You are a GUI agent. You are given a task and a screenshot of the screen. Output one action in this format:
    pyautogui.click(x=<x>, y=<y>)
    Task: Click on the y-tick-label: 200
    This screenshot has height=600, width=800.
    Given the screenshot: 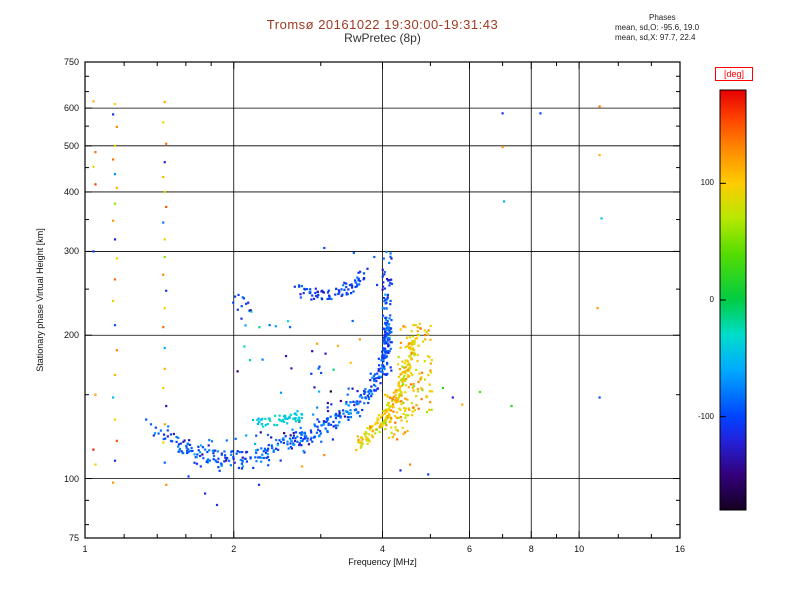 What is the action you would take?
    pyautogui.click(x=71, y=335)
    